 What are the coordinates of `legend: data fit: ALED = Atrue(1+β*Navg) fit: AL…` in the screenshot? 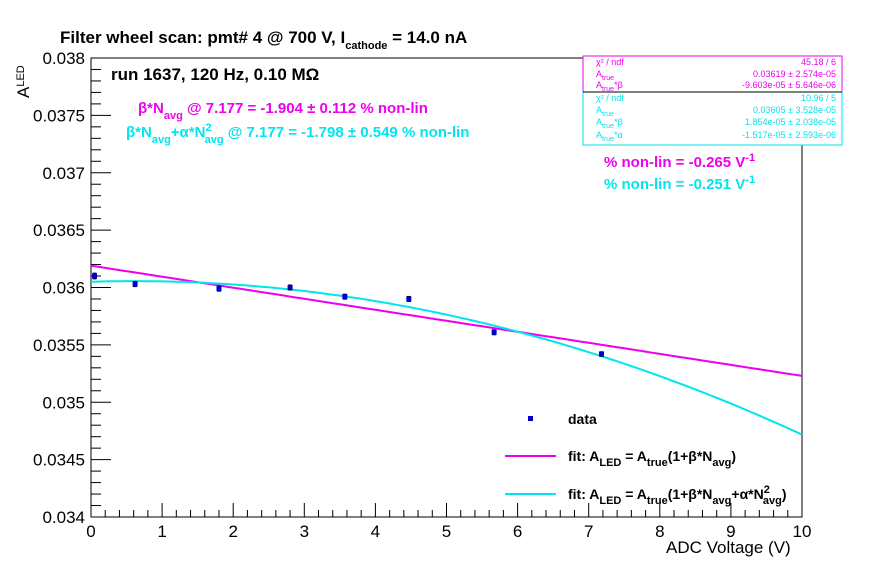 It's located at (646, 459).